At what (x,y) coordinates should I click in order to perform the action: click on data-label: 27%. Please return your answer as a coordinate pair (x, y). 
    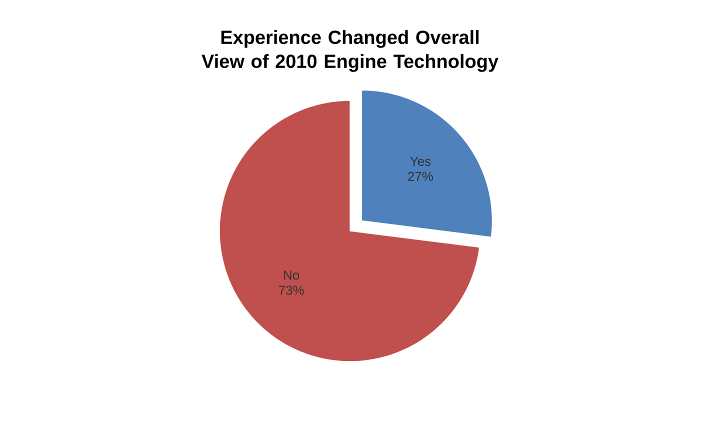
    Looking at the image, I should click on (421, 176).